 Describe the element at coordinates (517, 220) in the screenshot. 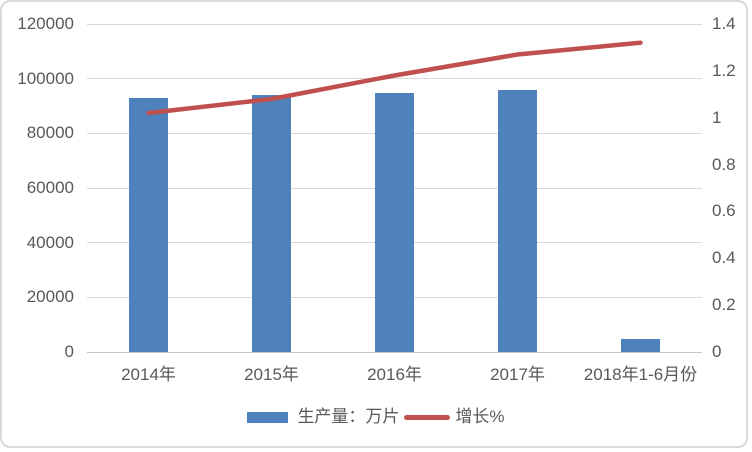

I see `bar-2017年` at that location.